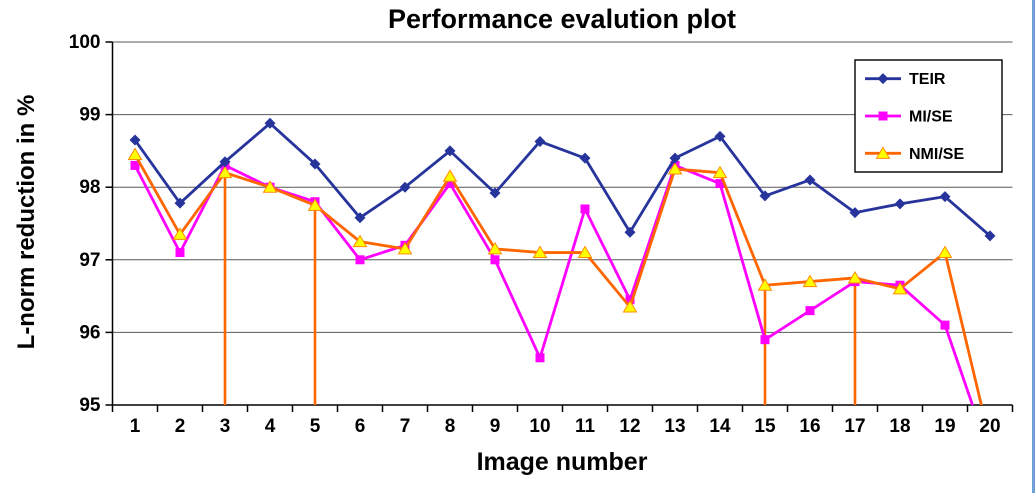 Image resolution: width=1036 pixels, height=493 pixels. I want to click on x-tick-label: 15, so click(765, 426).